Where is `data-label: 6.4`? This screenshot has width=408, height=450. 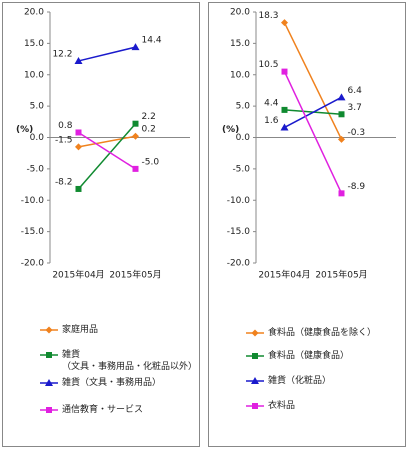 data-label: 6.4 is located at coordinates (355, 91).